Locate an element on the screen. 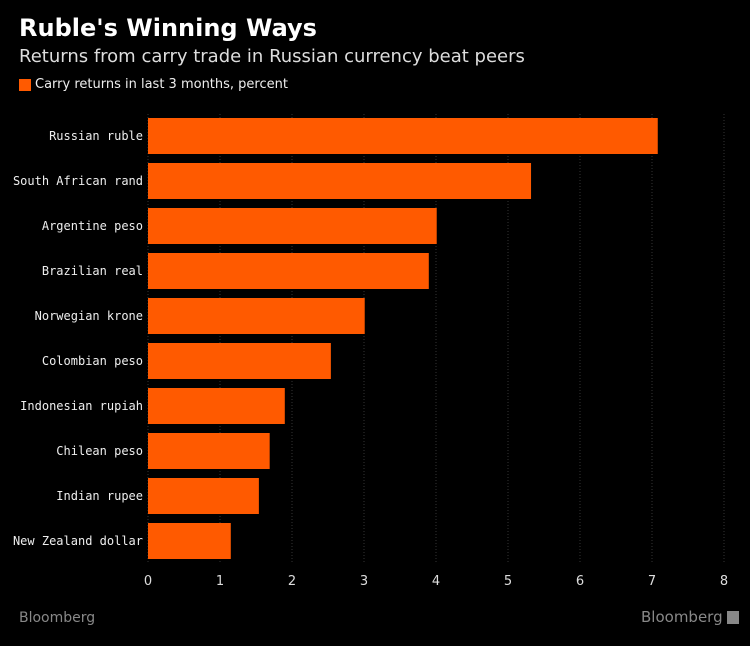  category-label: Norwegian krone is located at coordinates (89, 316).